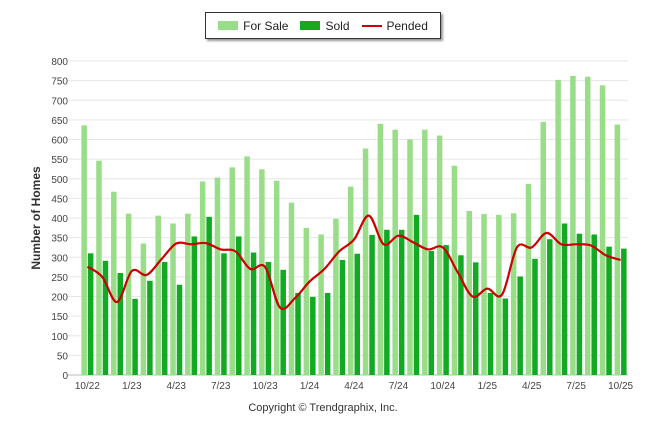 This screenshot has width=646, height=434. Describe the element at coordinates (532, 386) in the screenshot. I see `x-tick-label: 4/25` at that location.